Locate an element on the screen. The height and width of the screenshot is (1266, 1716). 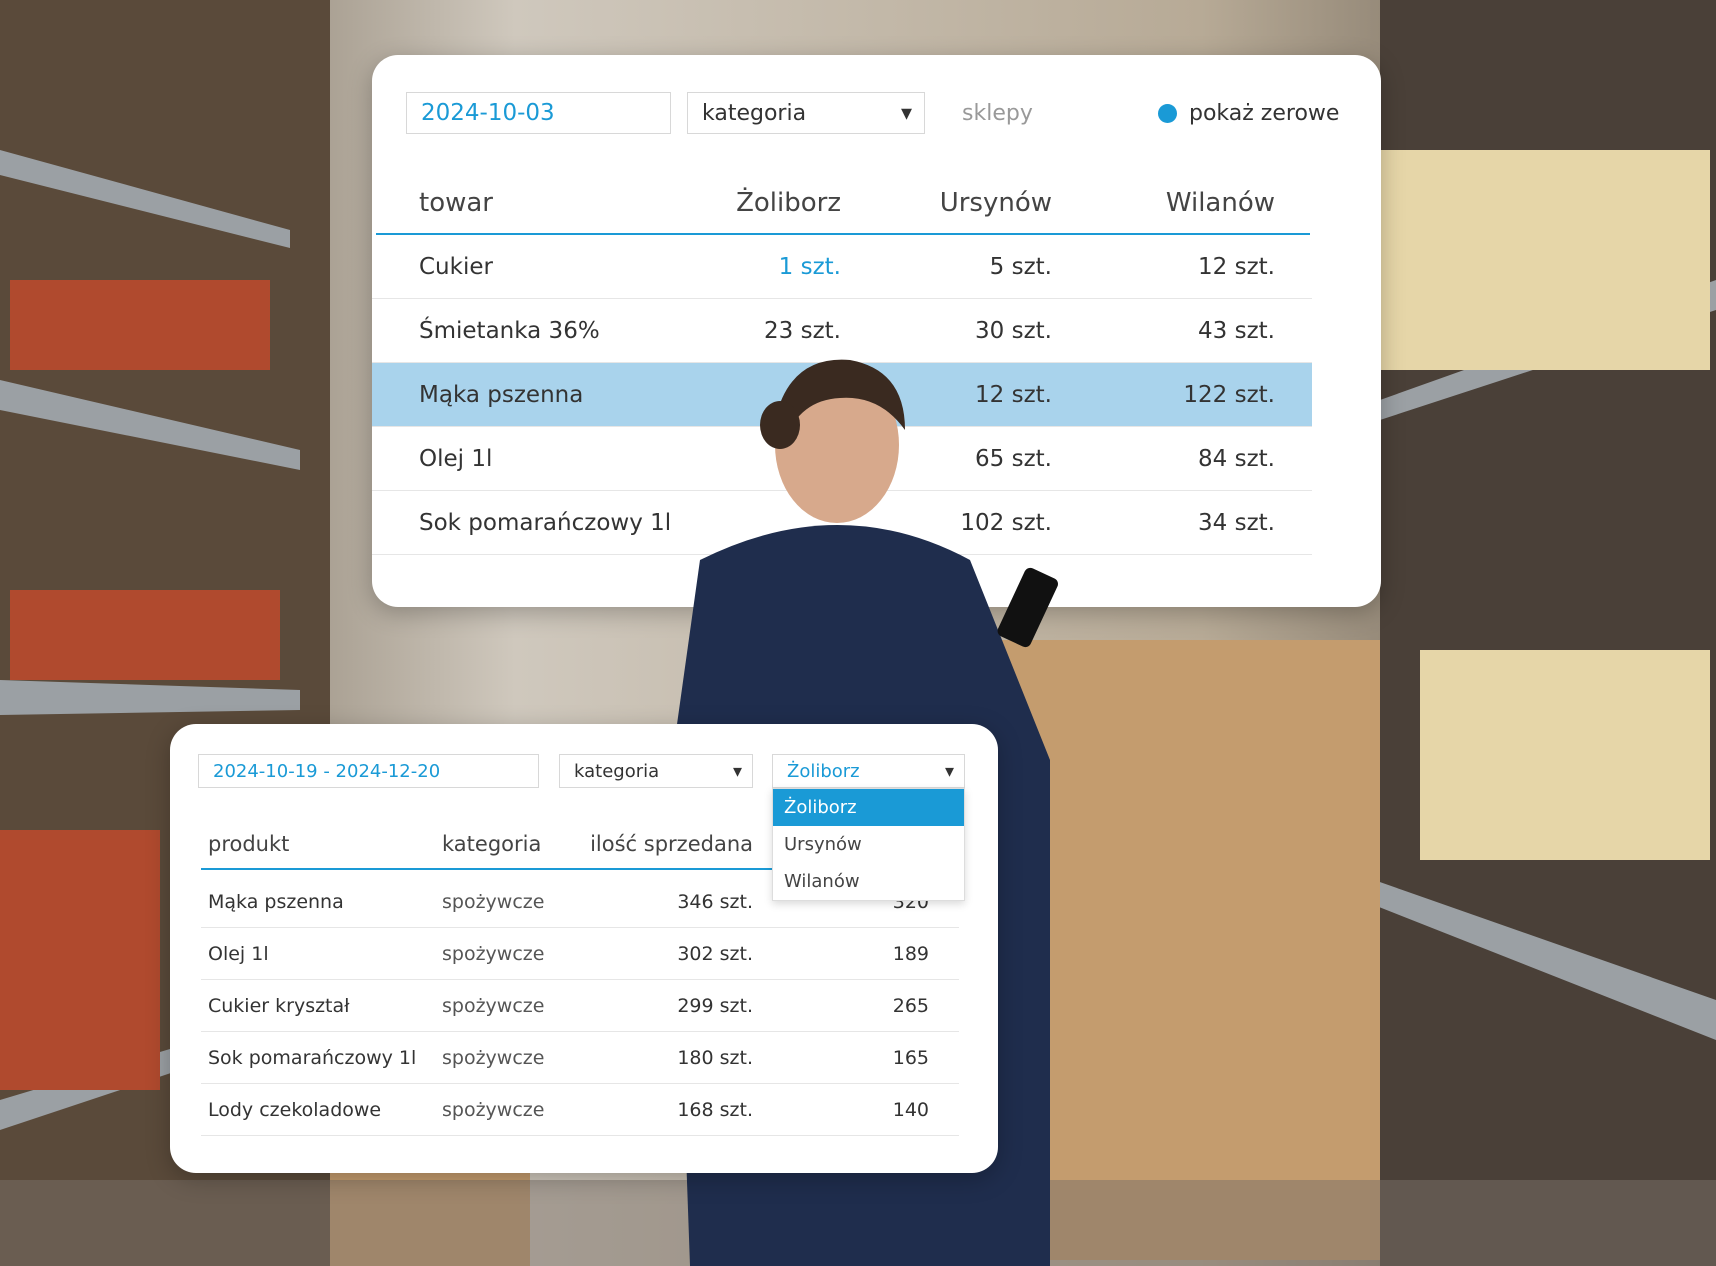
product-name: Lody czekoladowe is located at coordinates (295, 1110).